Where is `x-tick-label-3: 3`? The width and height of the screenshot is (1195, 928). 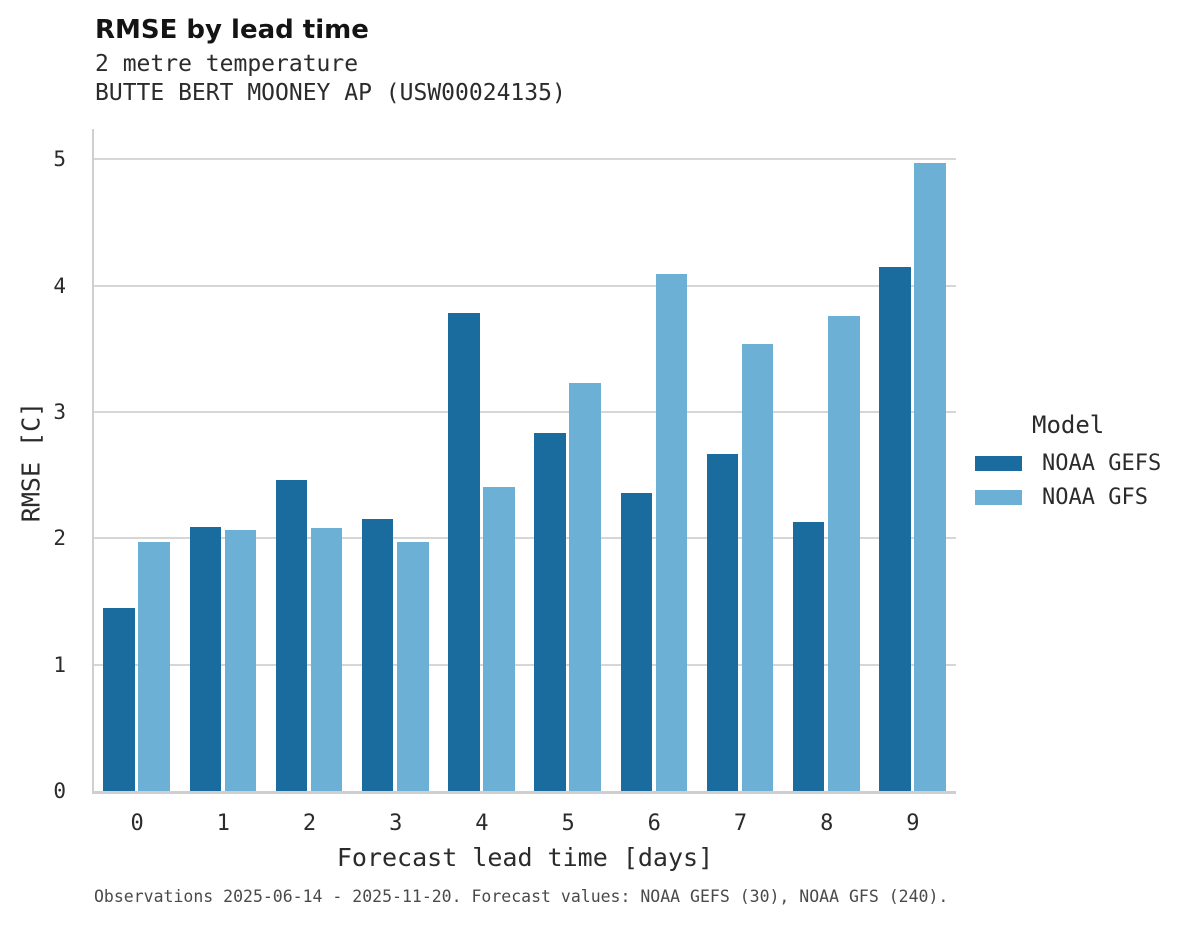 x-tick-label-3: 3 is located at coordinates (396, 823).